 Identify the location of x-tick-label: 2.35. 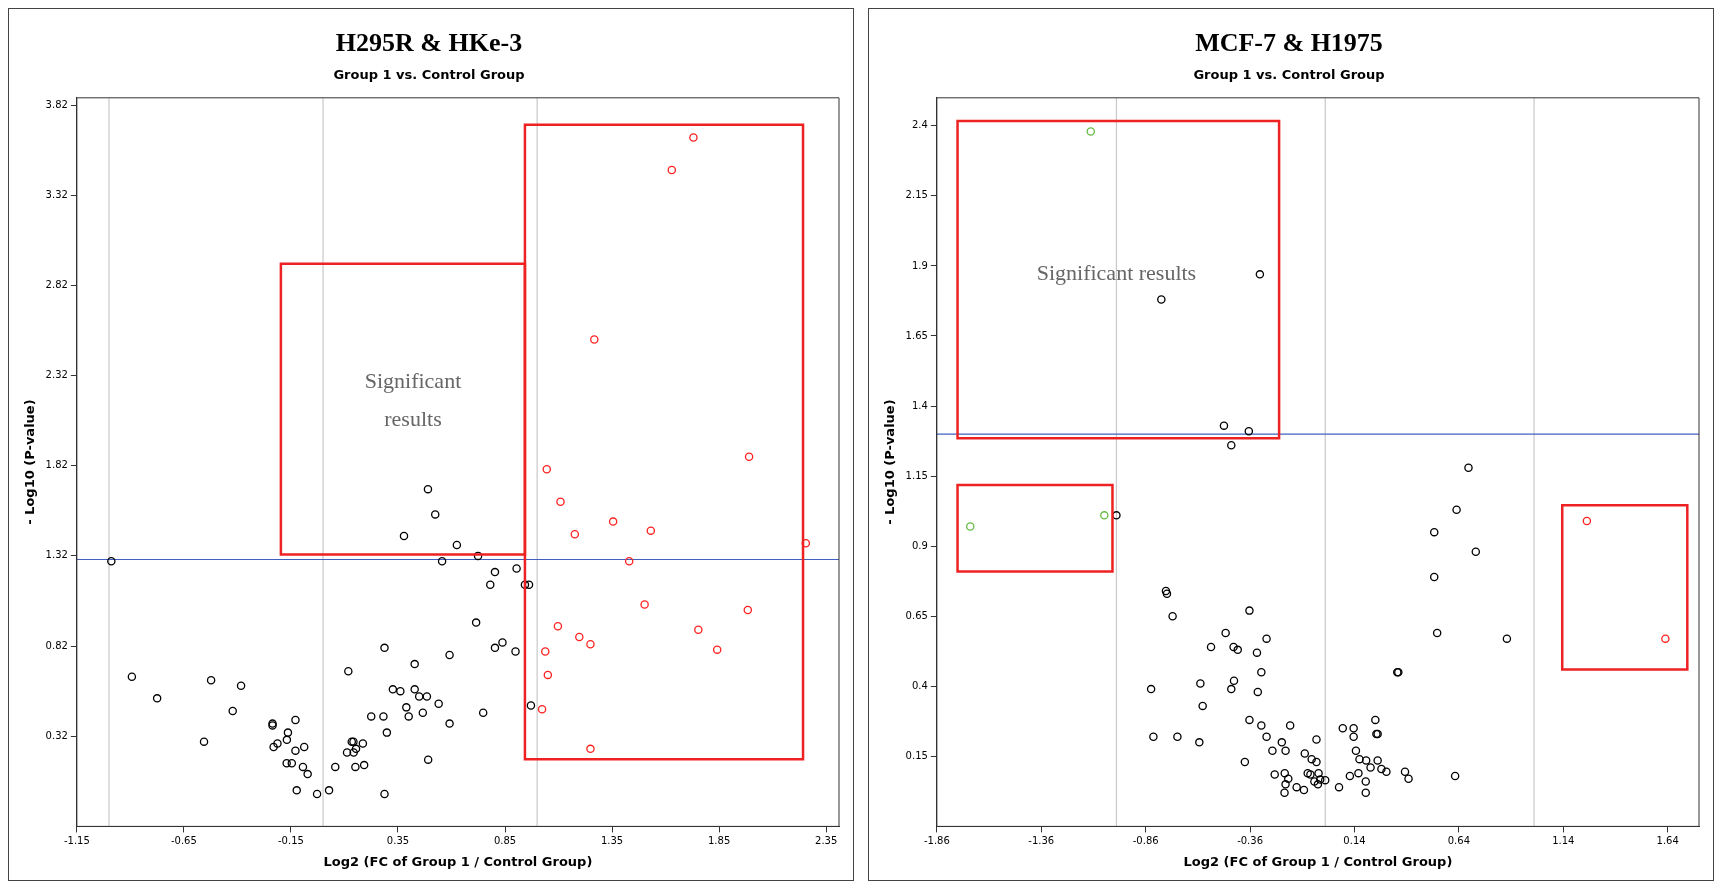
(826, 840).